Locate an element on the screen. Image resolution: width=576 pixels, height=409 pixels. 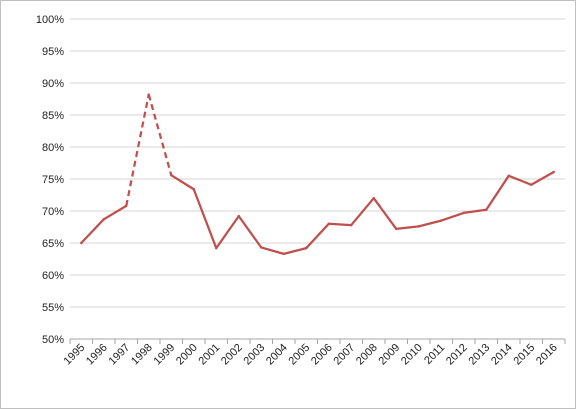
x-tick-label: 2013 is located at coordinates (480, 355).